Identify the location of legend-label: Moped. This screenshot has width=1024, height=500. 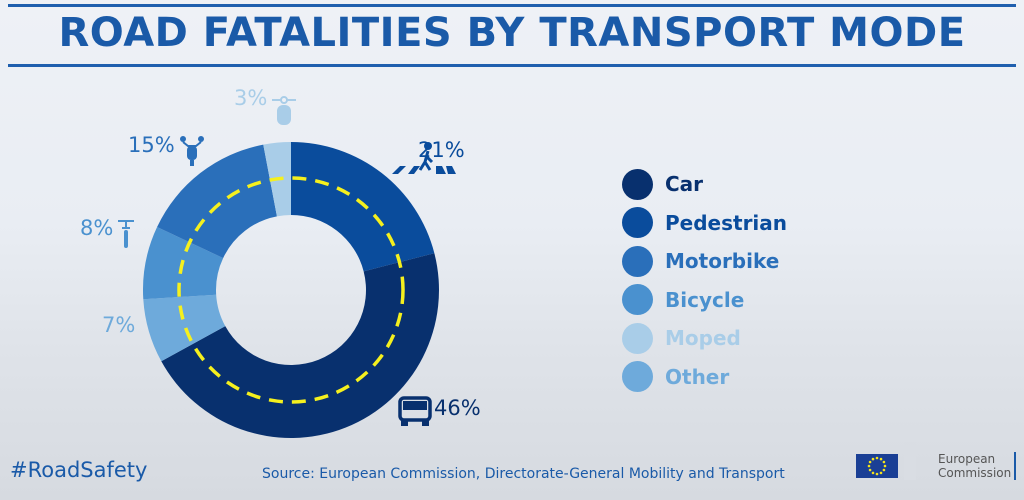
(703, 338).